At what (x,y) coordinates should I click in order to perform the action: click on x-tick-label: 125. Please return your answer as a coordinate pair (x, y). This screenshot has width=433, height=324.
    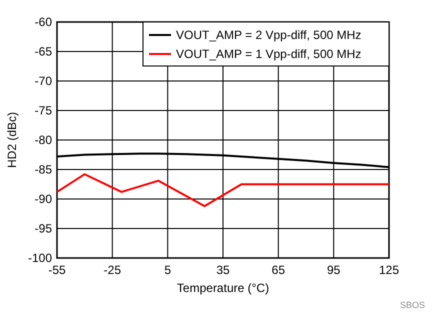
    Looking at the image, I should click on (389, 270).